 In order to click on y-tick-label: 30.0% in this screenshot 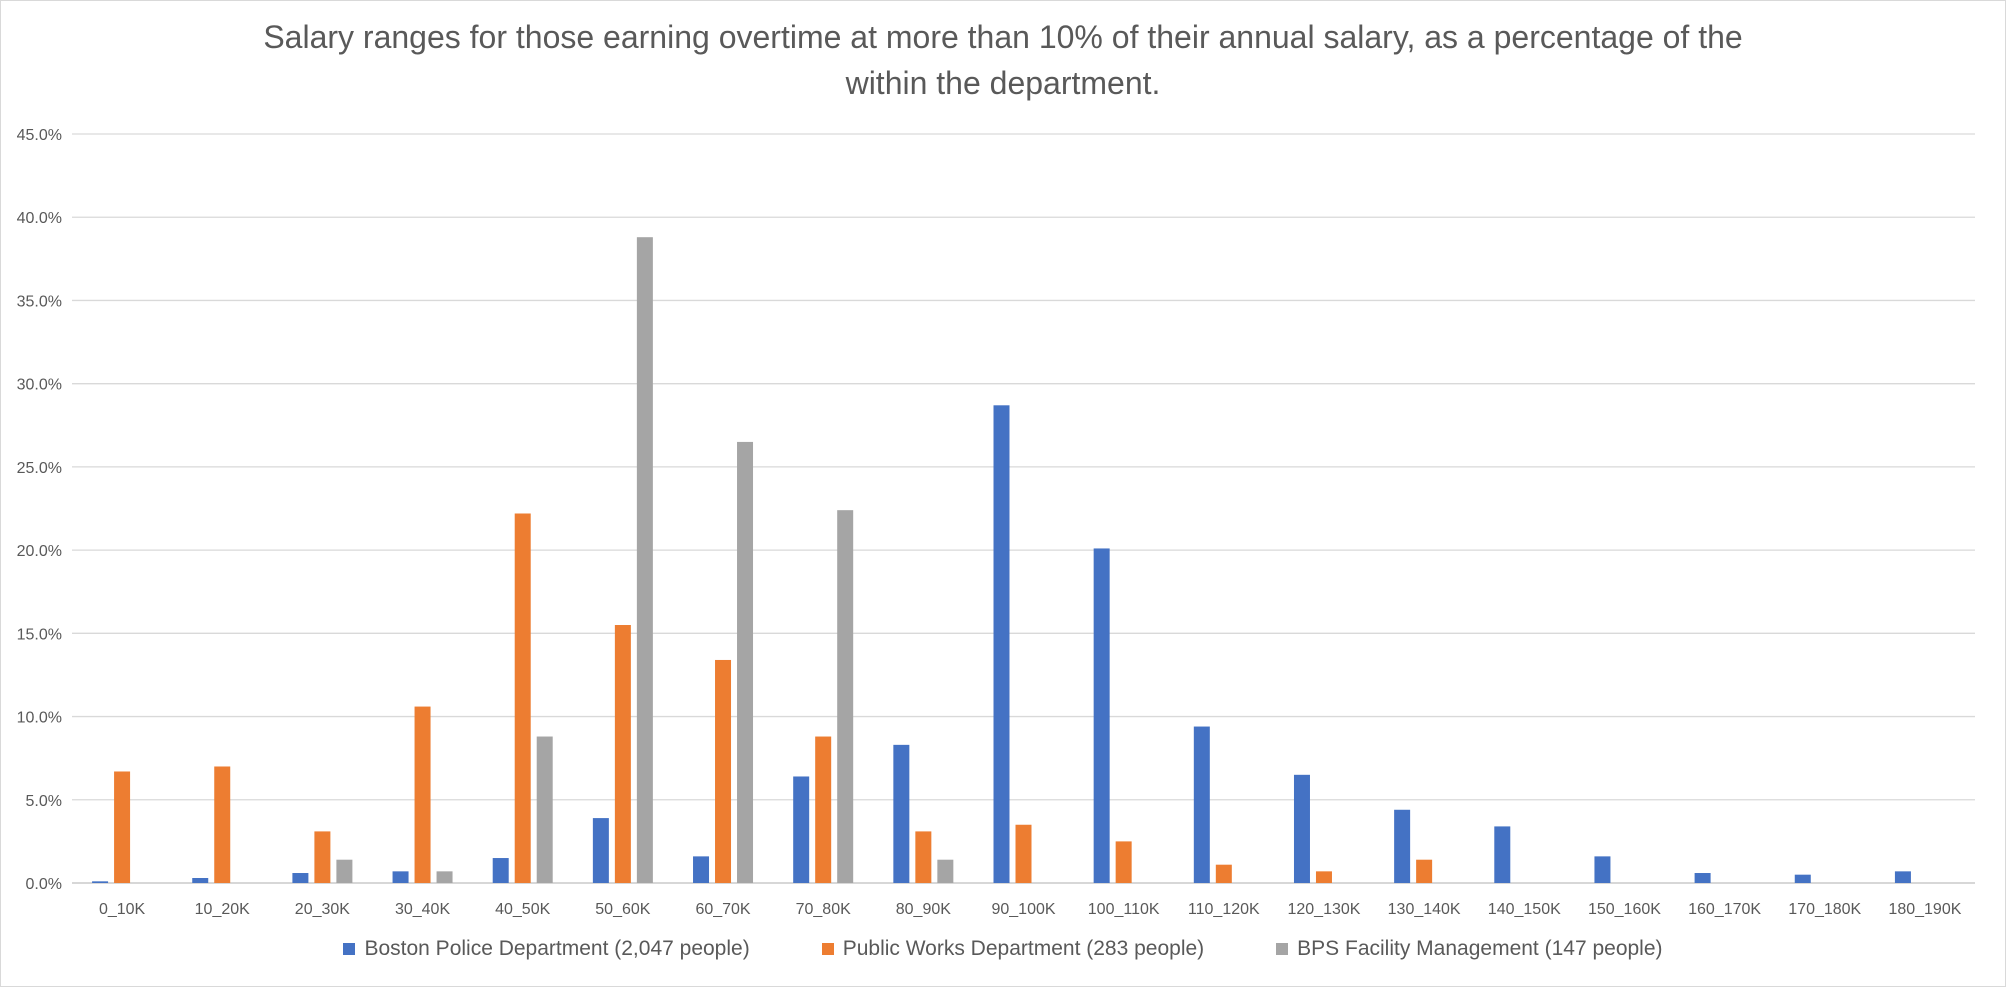, I will do `click(39, 385)`.